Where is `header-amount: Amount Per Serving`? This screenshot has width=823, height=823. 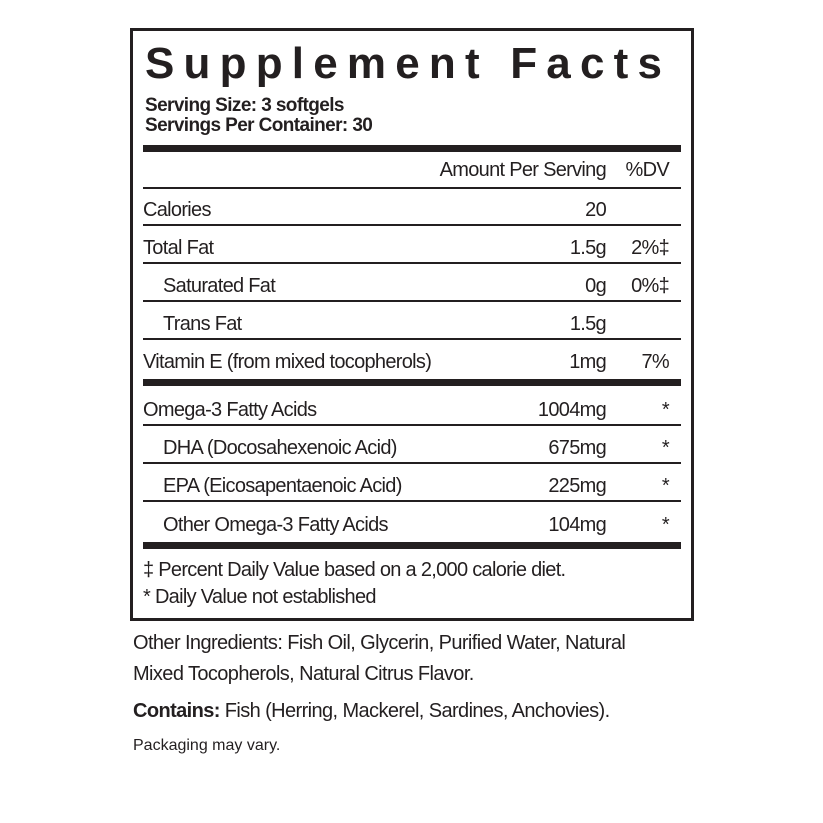 header-amount: Amount Per Serving is located at coordinates (523, 170).